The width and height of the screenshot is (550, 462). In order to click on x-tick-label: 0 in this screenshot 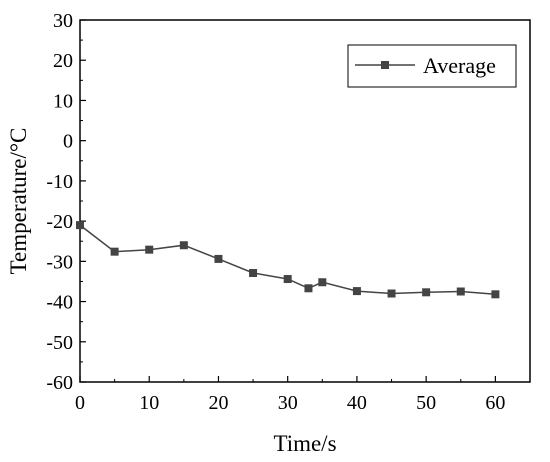, I will do `click(80, 403)`.